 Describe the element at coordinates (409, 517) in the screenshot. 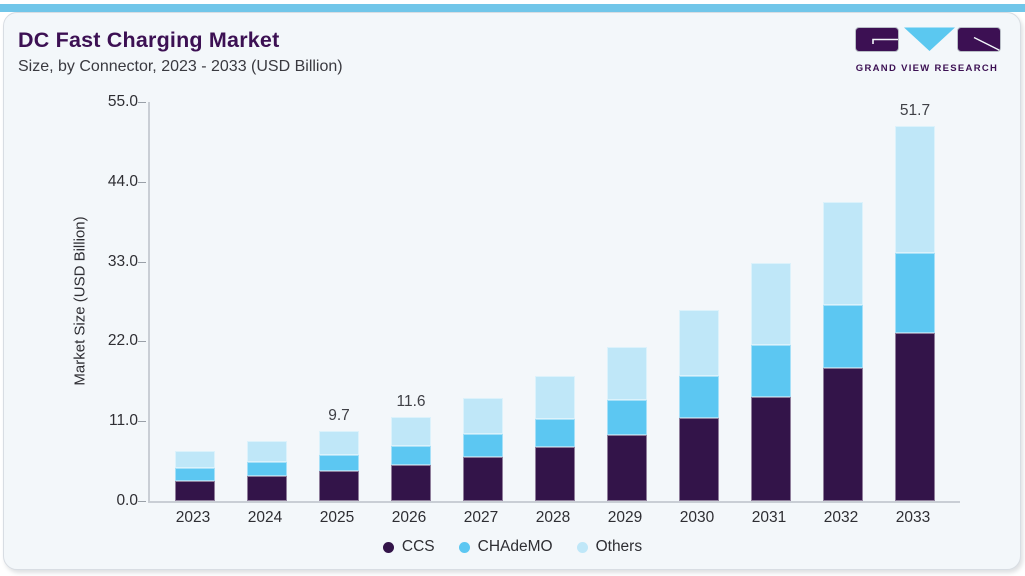

I see `x-axis-label-2026: 2026` at that location.